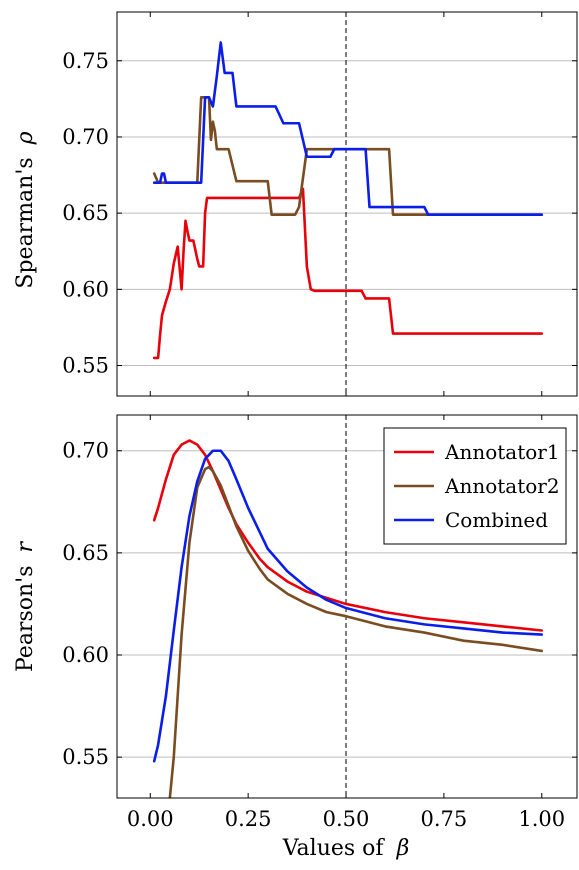  What do you see at coordinates (403, 848) in the screenshot?
I see `x-axis-label-symbol: β` at bounding box center [403, 848].